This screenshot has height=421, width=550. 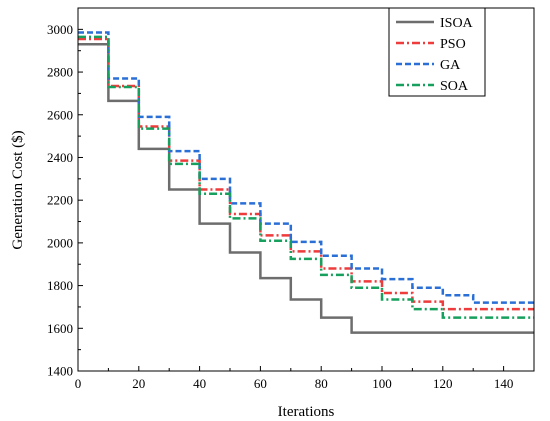 I want to click on y-tick-label: 1800, so click(x=60, y=285).